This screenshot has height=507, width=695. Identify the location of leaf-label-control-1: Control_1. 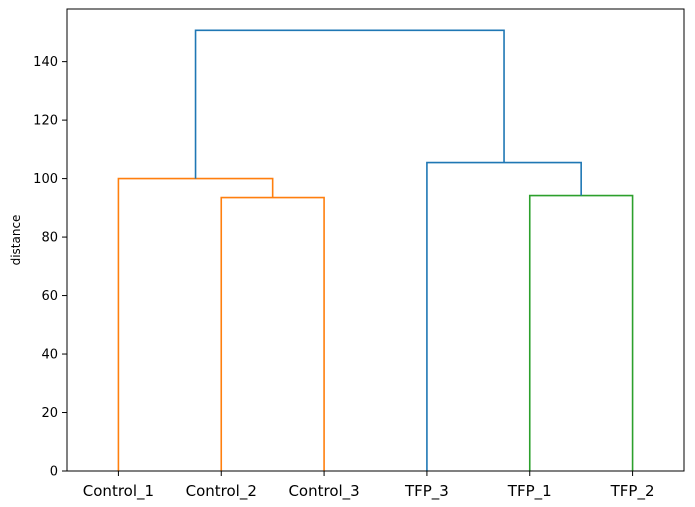
(118, 491).